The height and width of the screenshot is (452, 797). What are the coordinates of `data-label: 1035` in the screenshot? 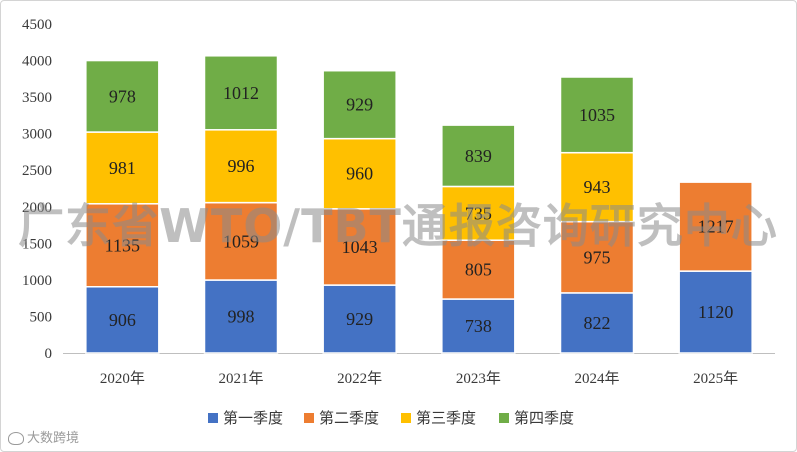 It's located at (597, 115).